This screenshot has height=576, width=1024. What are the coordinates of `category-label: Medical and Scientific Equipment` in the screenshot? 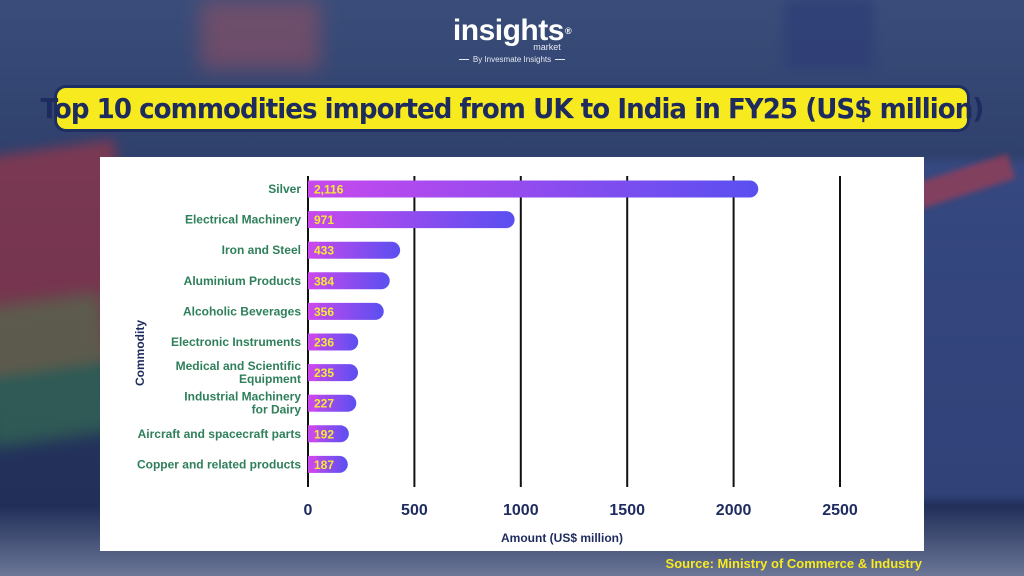 It's located at (239, 372).